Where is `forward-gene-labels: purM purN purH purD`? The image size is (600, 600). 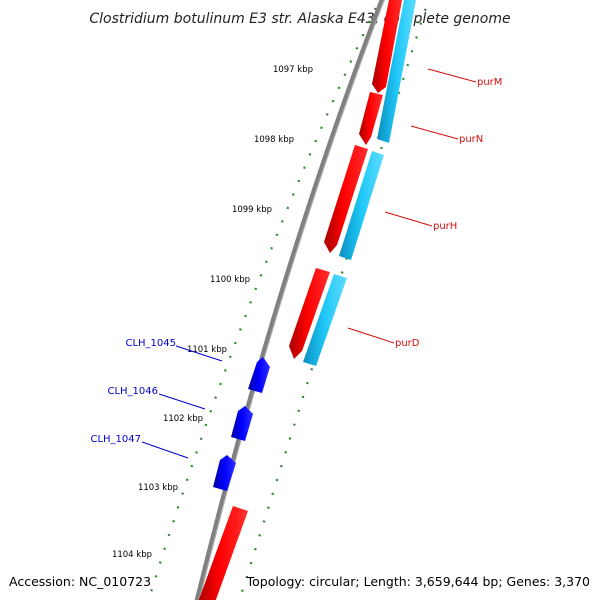
forward-gene-labels: purM purN purH purD is located at coordinates (424, 208).